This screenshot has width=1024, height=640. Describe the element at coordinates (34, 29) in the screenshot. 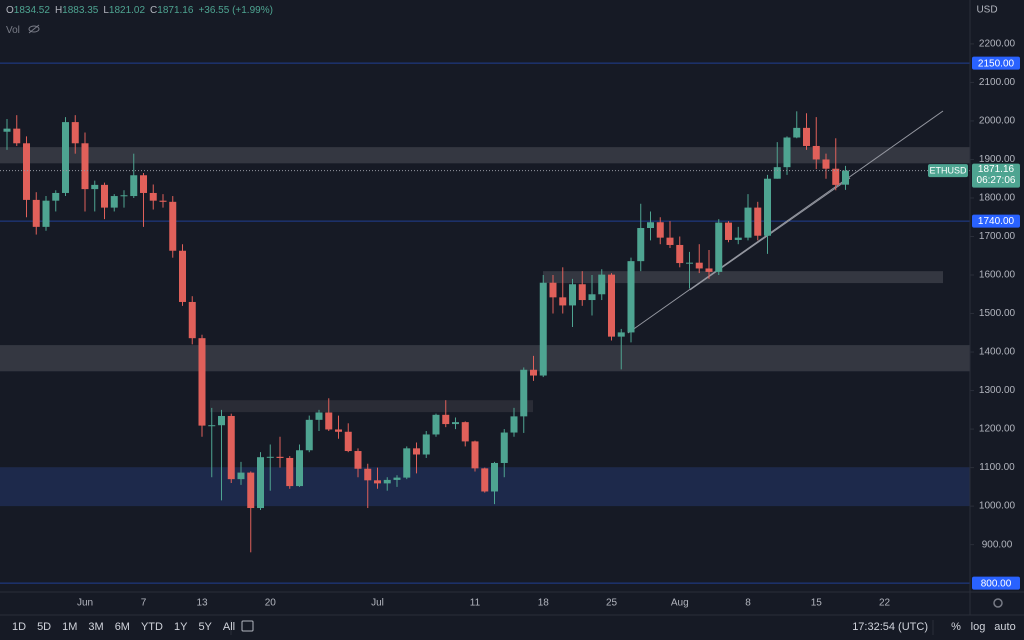

I see `hide-icon` at that location.